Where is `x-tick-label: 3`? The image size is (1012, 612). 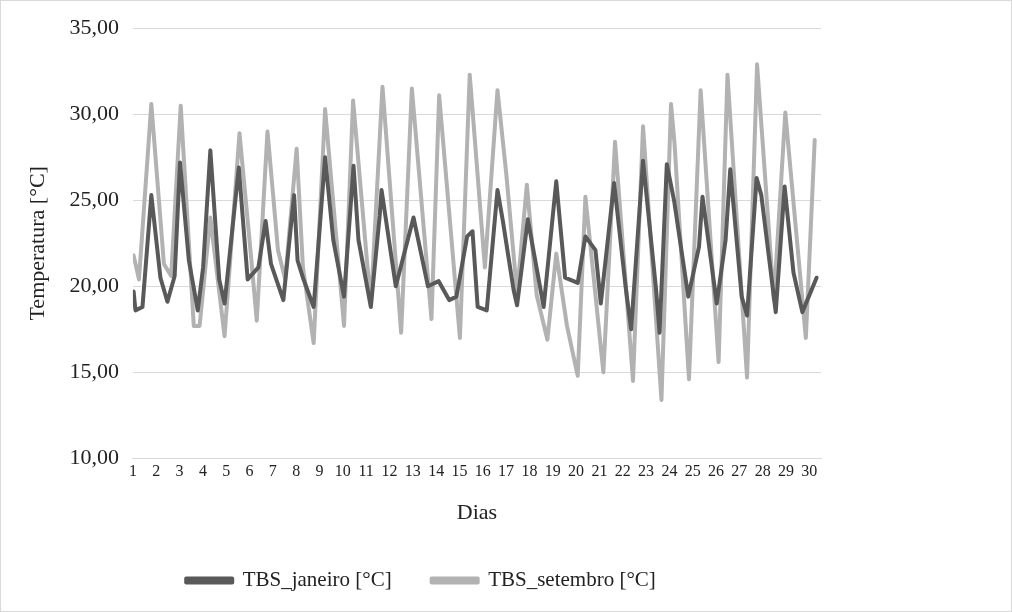
x-tick-label: 3 is located at coordinates (179, 471).